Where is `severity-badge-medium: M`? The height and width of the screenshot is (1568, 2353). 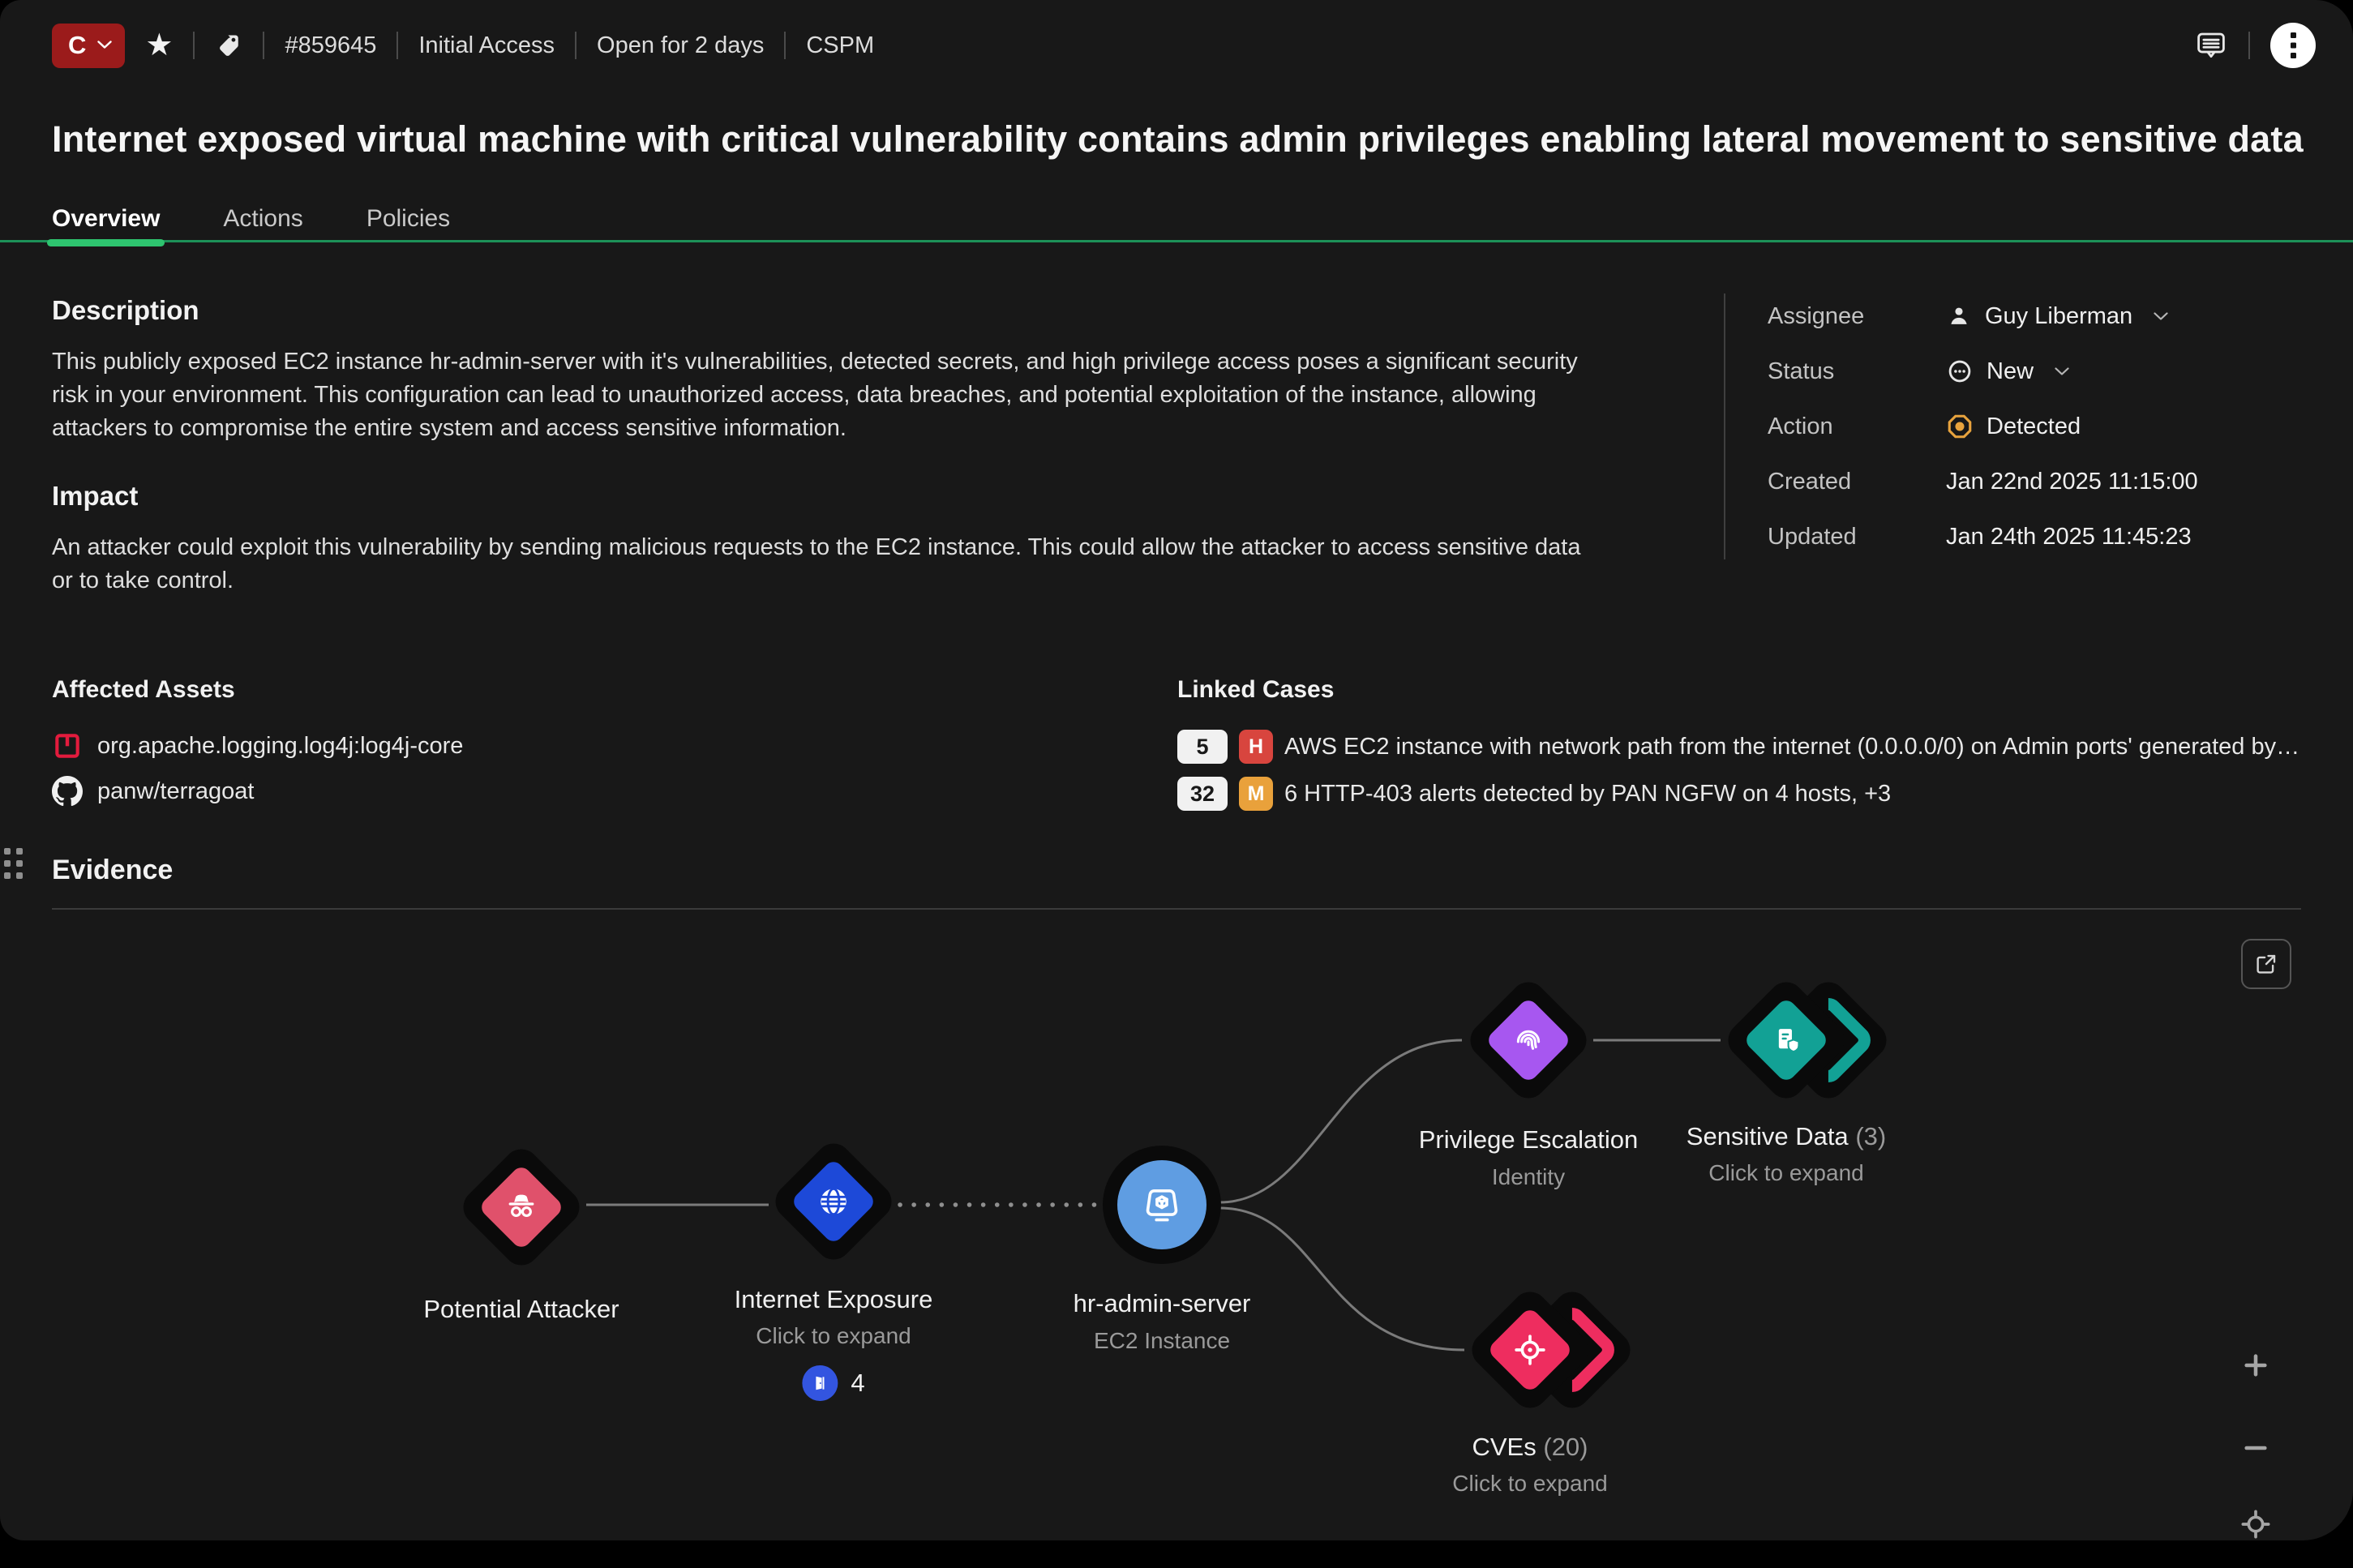 severity-badge-medium: M is located at coordinates (1256, 794).